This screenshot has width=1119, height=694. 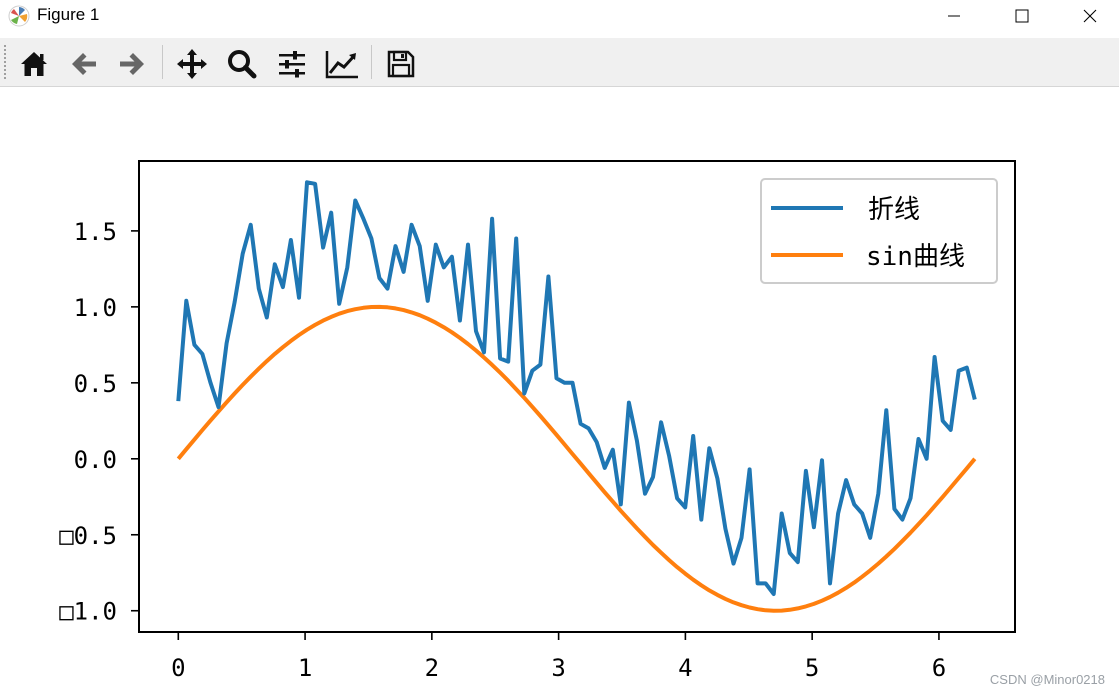 What do you see at coordinates (99, 422) in the screenshot?
I see `y-axis: 1.5 1.0 0.5 0.0 □0.5 □1.0` at bounding box center [99, 422].